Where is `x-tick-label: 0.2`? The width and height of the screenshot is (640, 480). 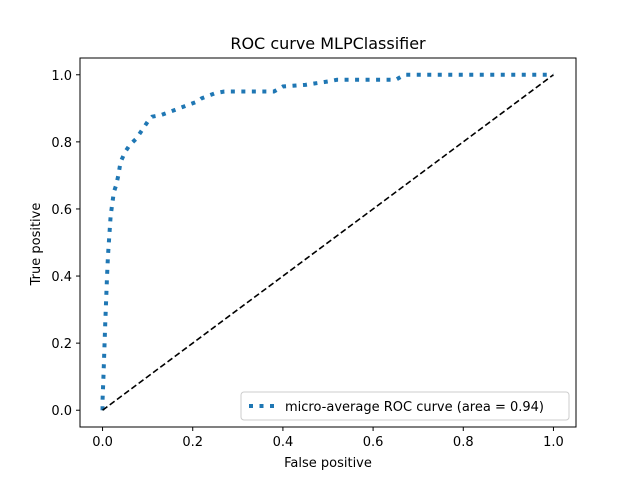
x-tick-label: 0.2 is located at coordinates (192, 442).